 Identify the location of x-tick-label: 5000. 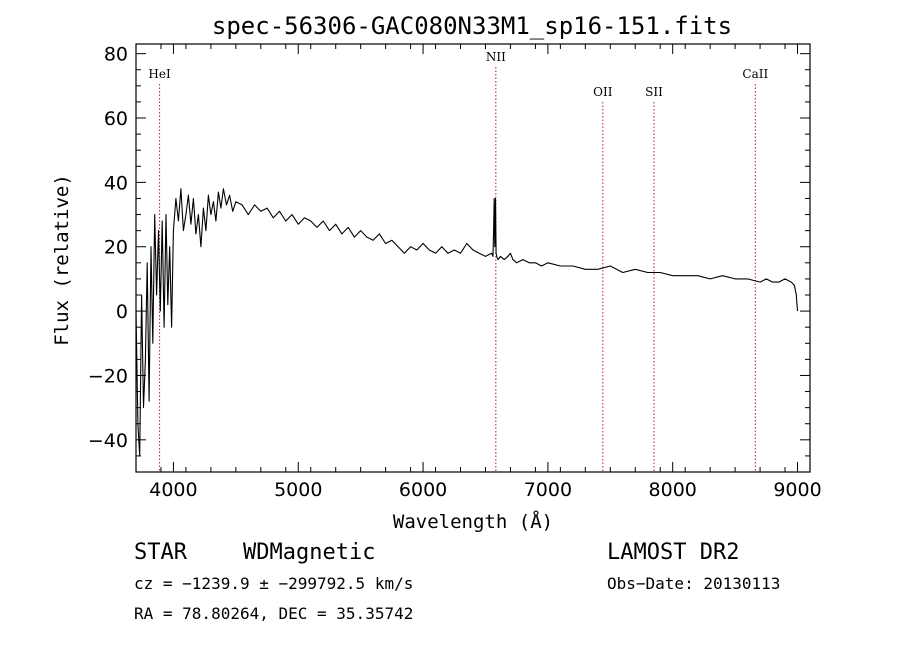
(298, 490).